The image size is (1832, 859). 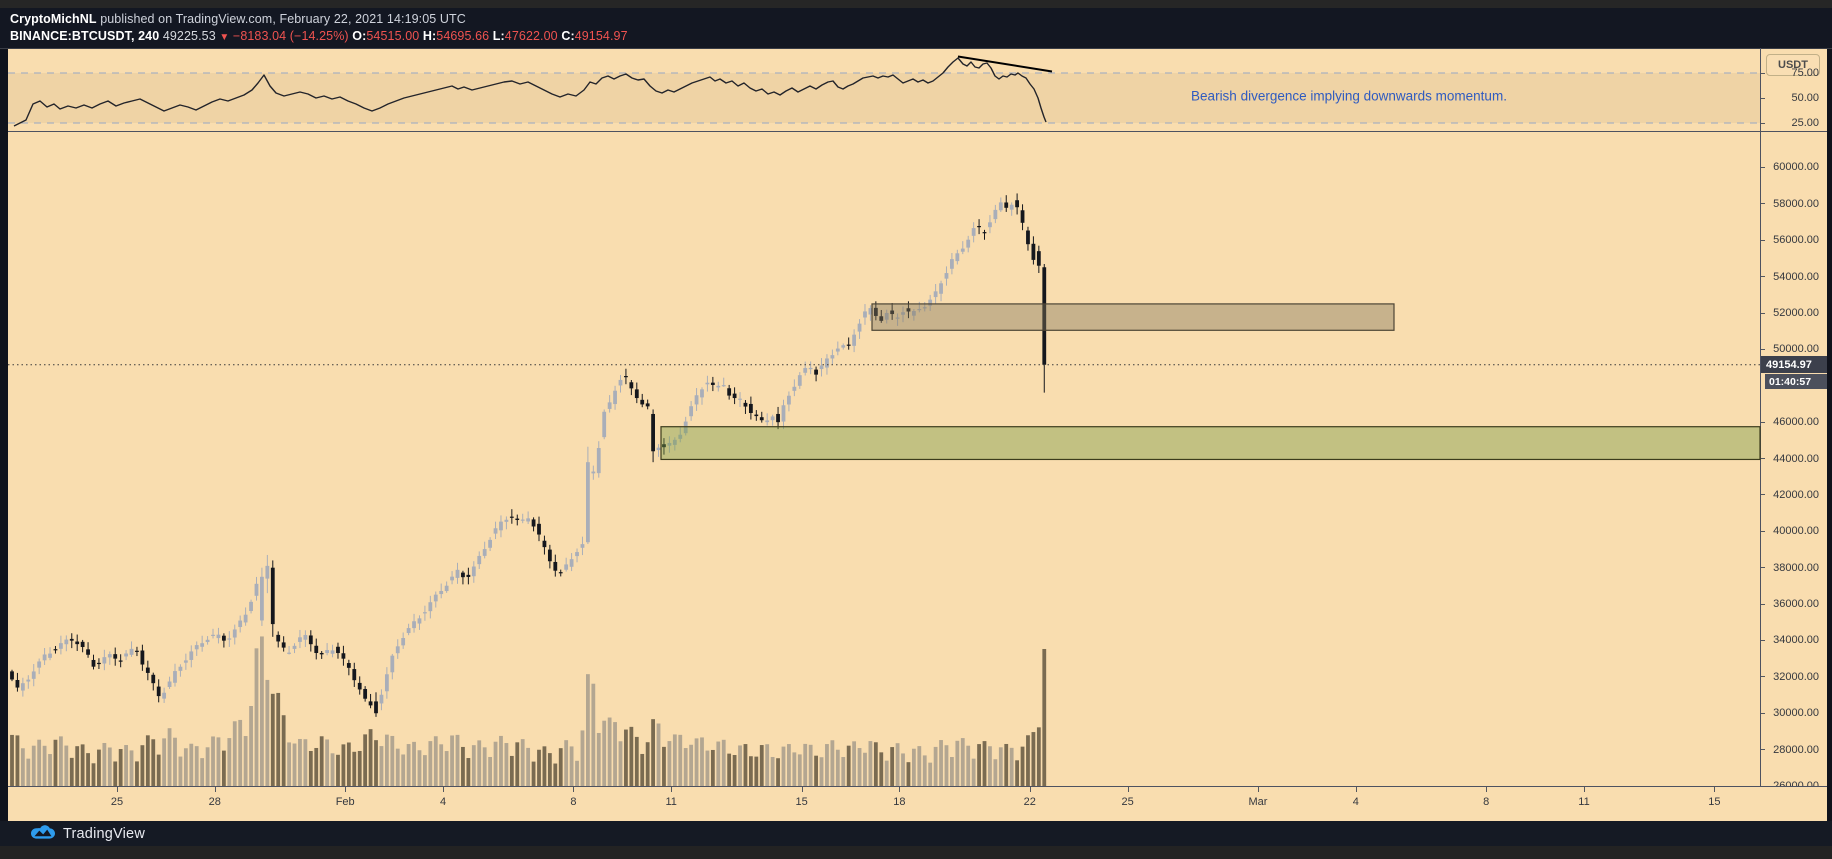 I want to click on price-axis-separator, so click(x=1760, y=417).